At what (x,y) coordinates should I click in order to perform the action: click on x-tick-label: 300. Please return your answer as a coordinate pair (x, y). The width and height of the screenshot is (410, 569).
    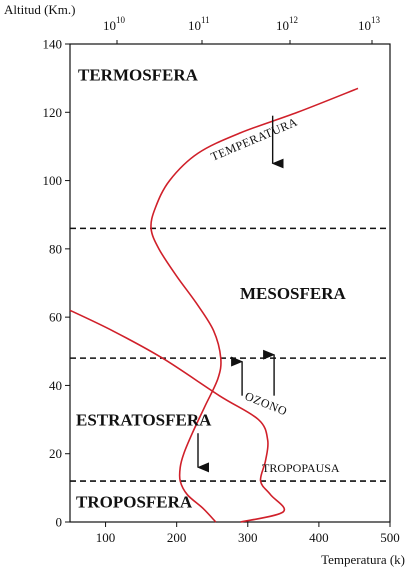
    Looking at the image, I should click on (248, 537).